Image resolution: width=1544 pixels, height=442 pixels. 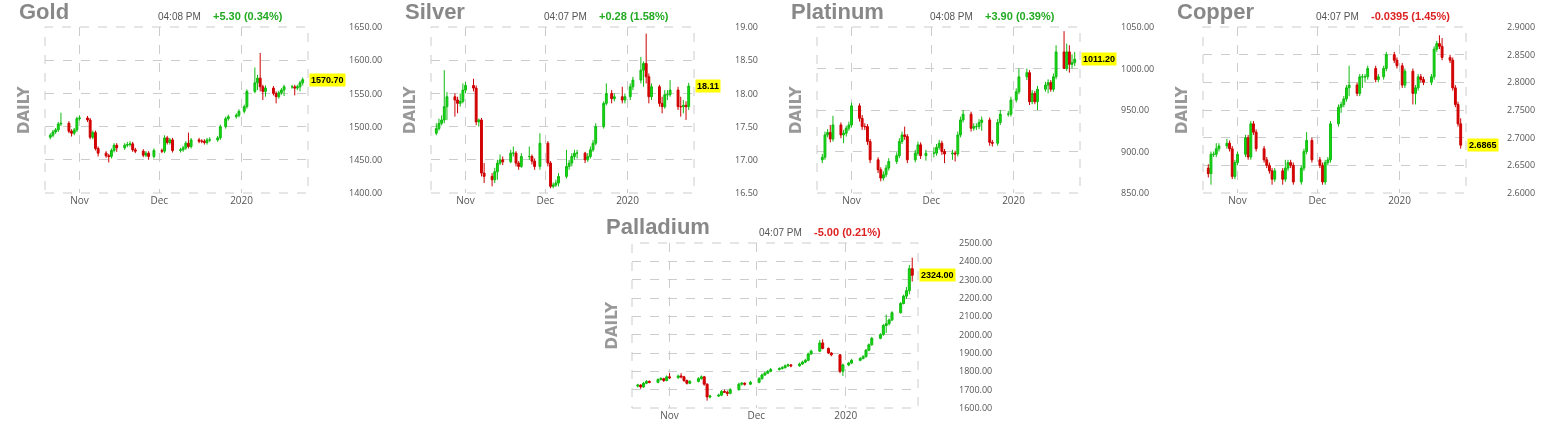 What do you see at coordinates (976, 243) in the screenshot?
I see `y-tick-label: 2500.00` at bounding box center [976, 243].